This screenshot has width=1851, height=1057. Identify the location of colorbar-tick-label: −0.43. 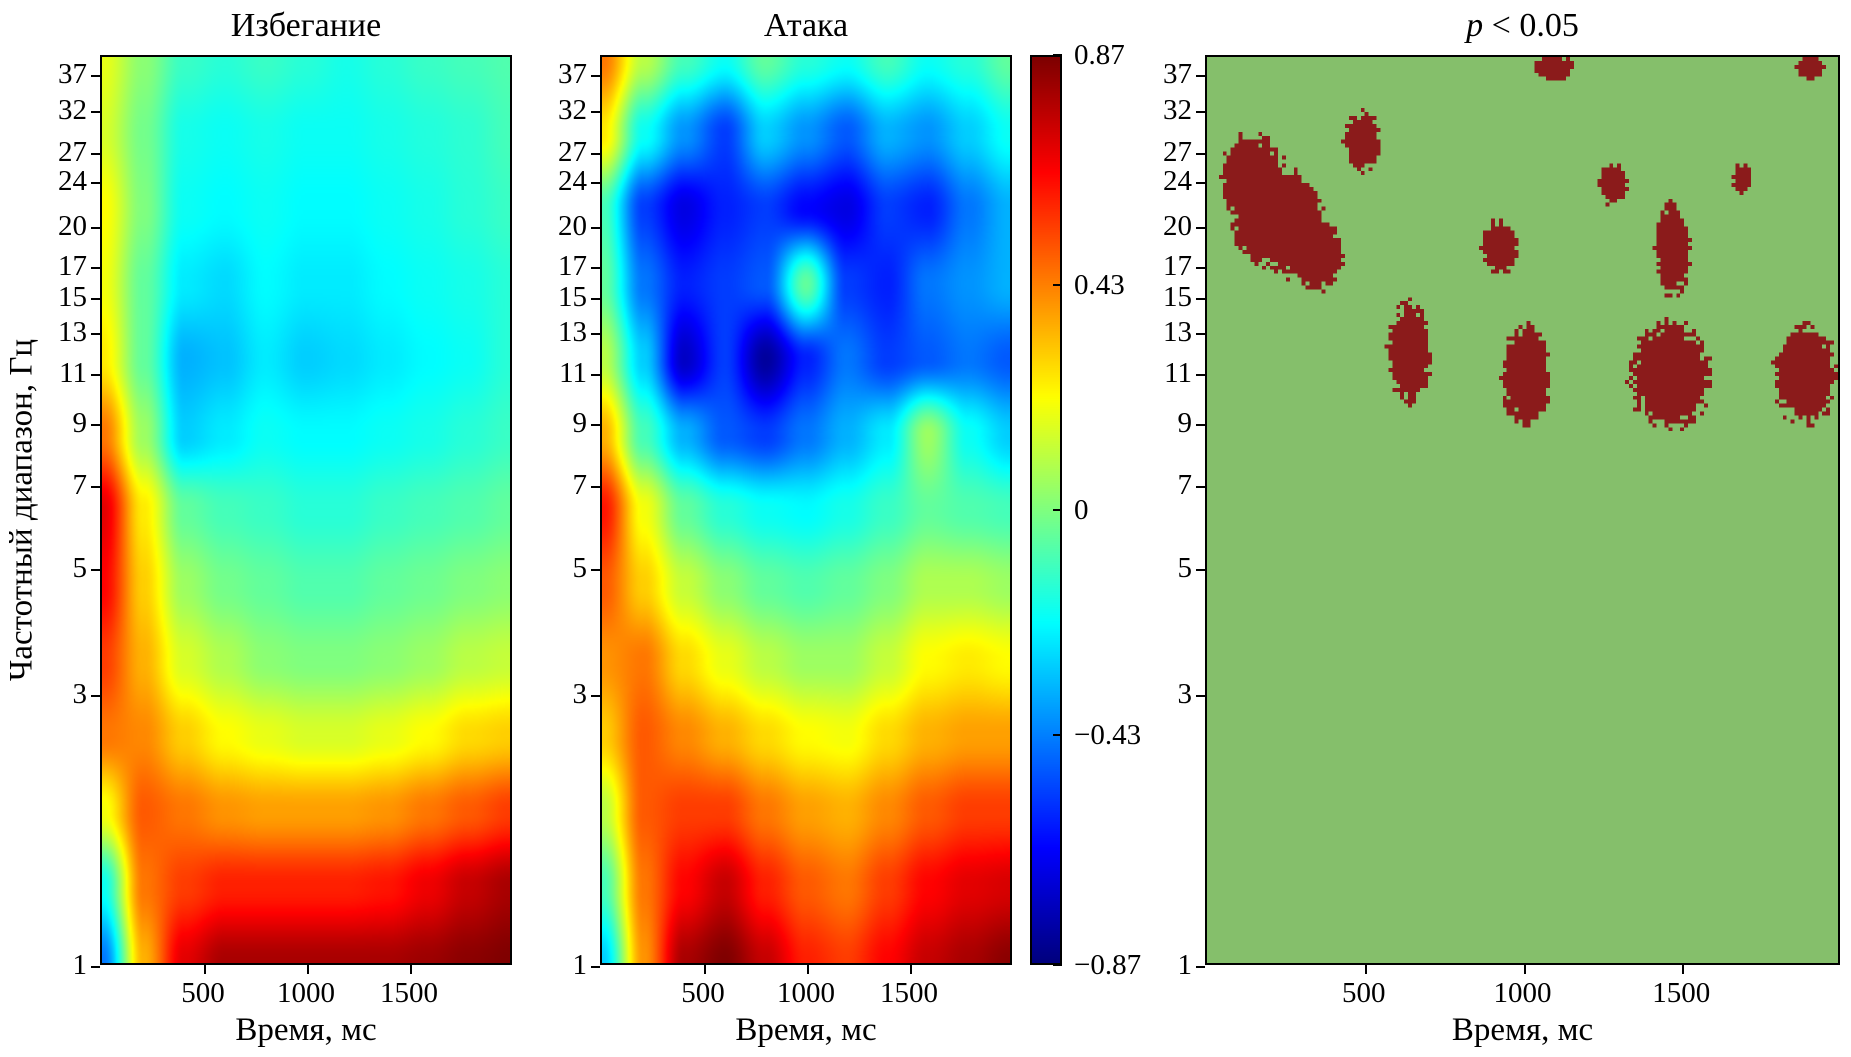
(1108, 734).